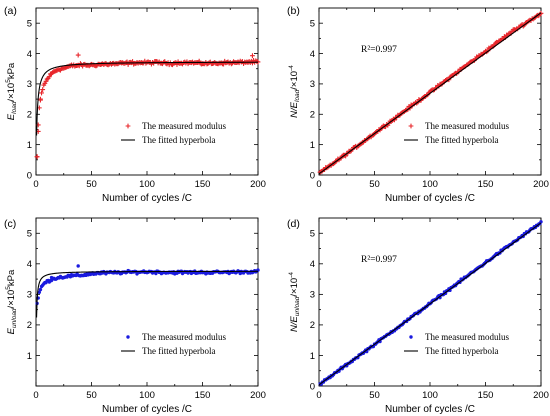  Describe the element at coordinates (10, 224) in the screenshot. I see `panel-label: (c)` at that location.